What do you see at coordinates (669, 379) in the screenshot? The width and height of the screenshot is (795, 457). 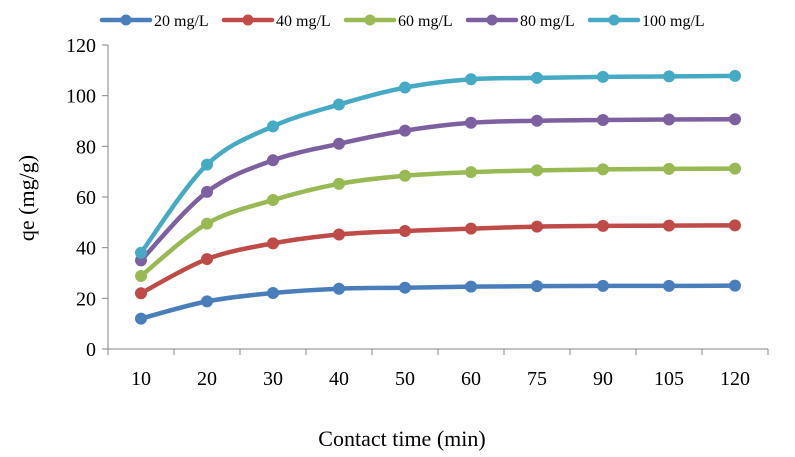 I see `x-tick-label: 105` at bounding box center [669, 379].